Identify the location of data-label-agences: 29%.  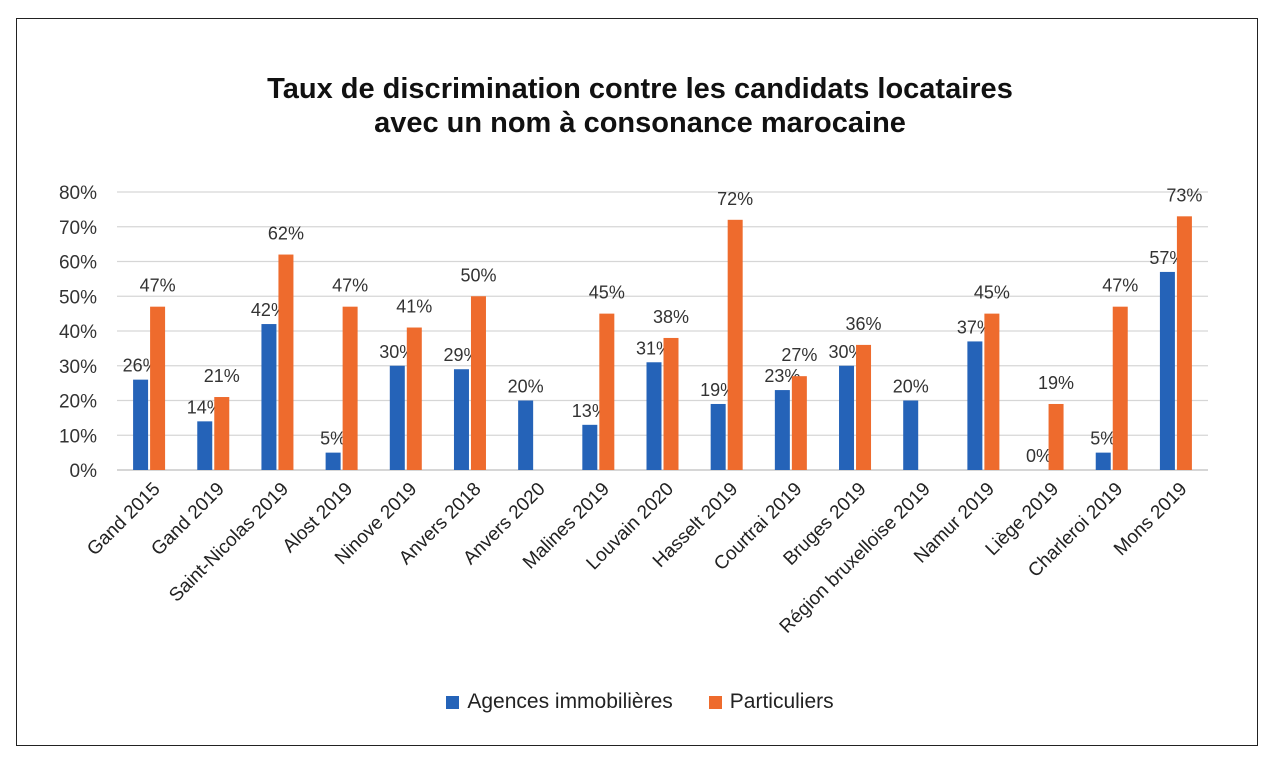
(461, 355).